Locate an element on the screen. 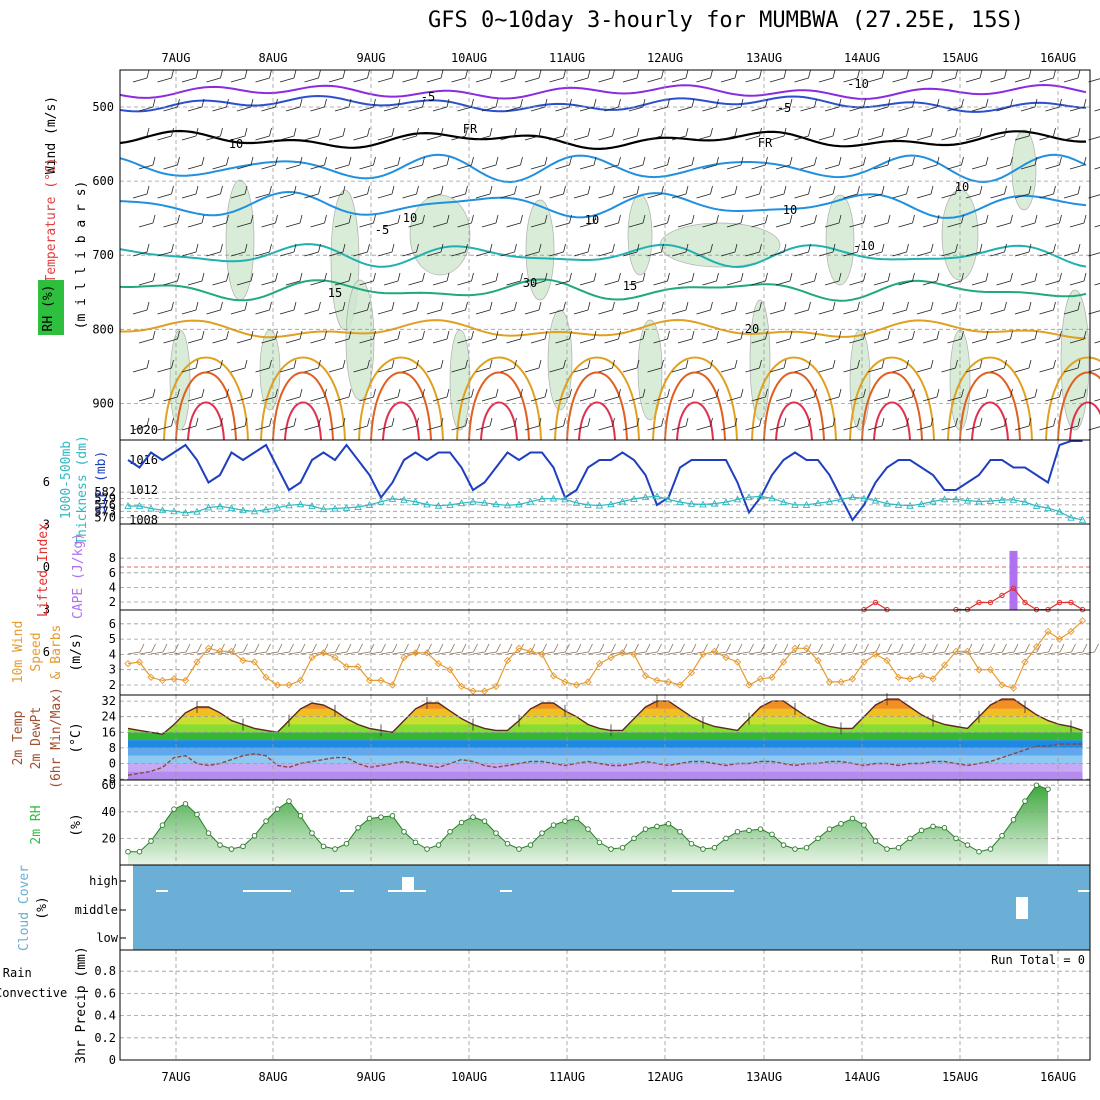 This screenshot has height=1100, width=1100. temp-tick-label: -8 is located at coordinates (109, 779).